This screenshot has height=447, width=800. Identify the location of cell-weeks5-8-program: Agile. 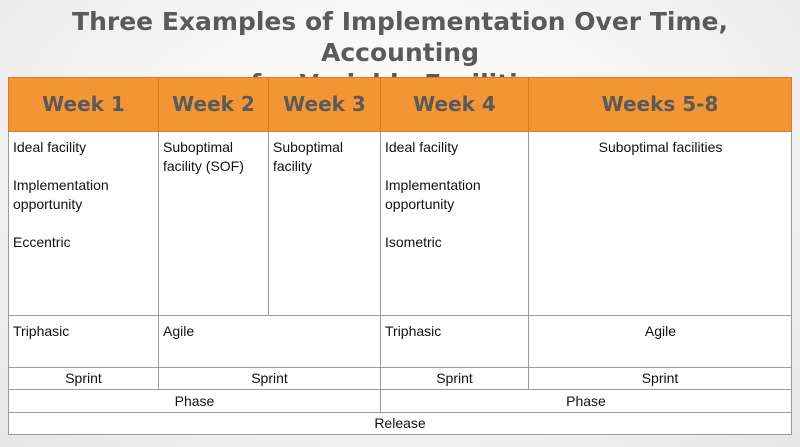
(660, 341).